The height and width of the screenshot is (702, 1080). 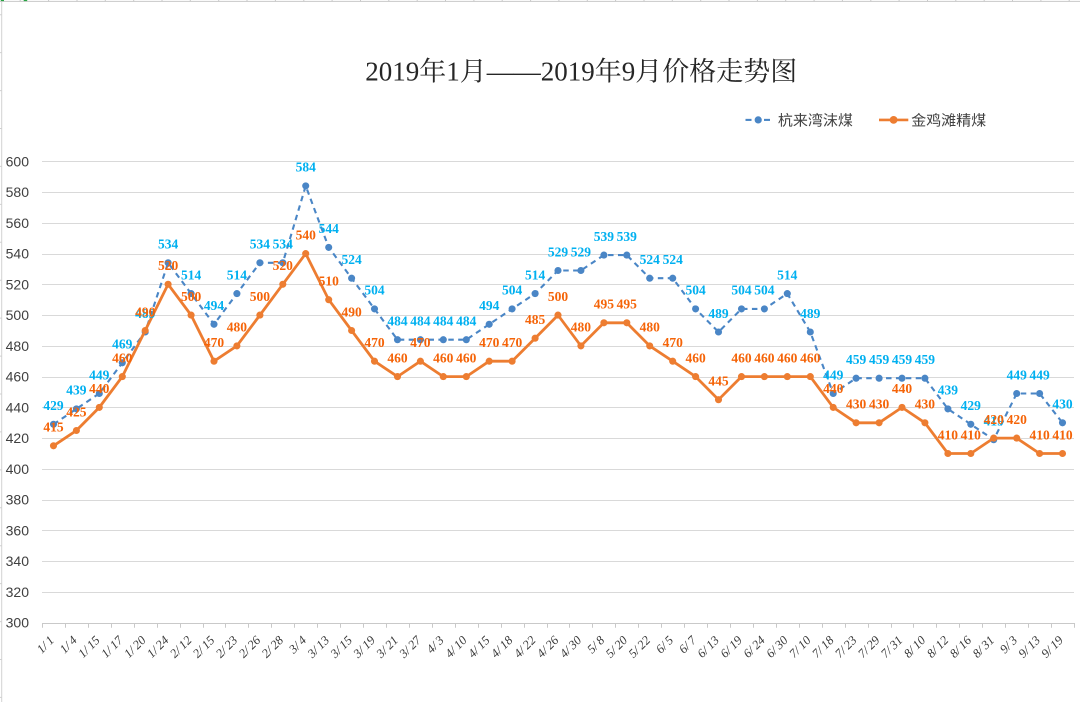 What do you see at coordinates (387, 647) in the screenshot?
I see `svg-text: 3/ 21` at bounding box center [387, 647].